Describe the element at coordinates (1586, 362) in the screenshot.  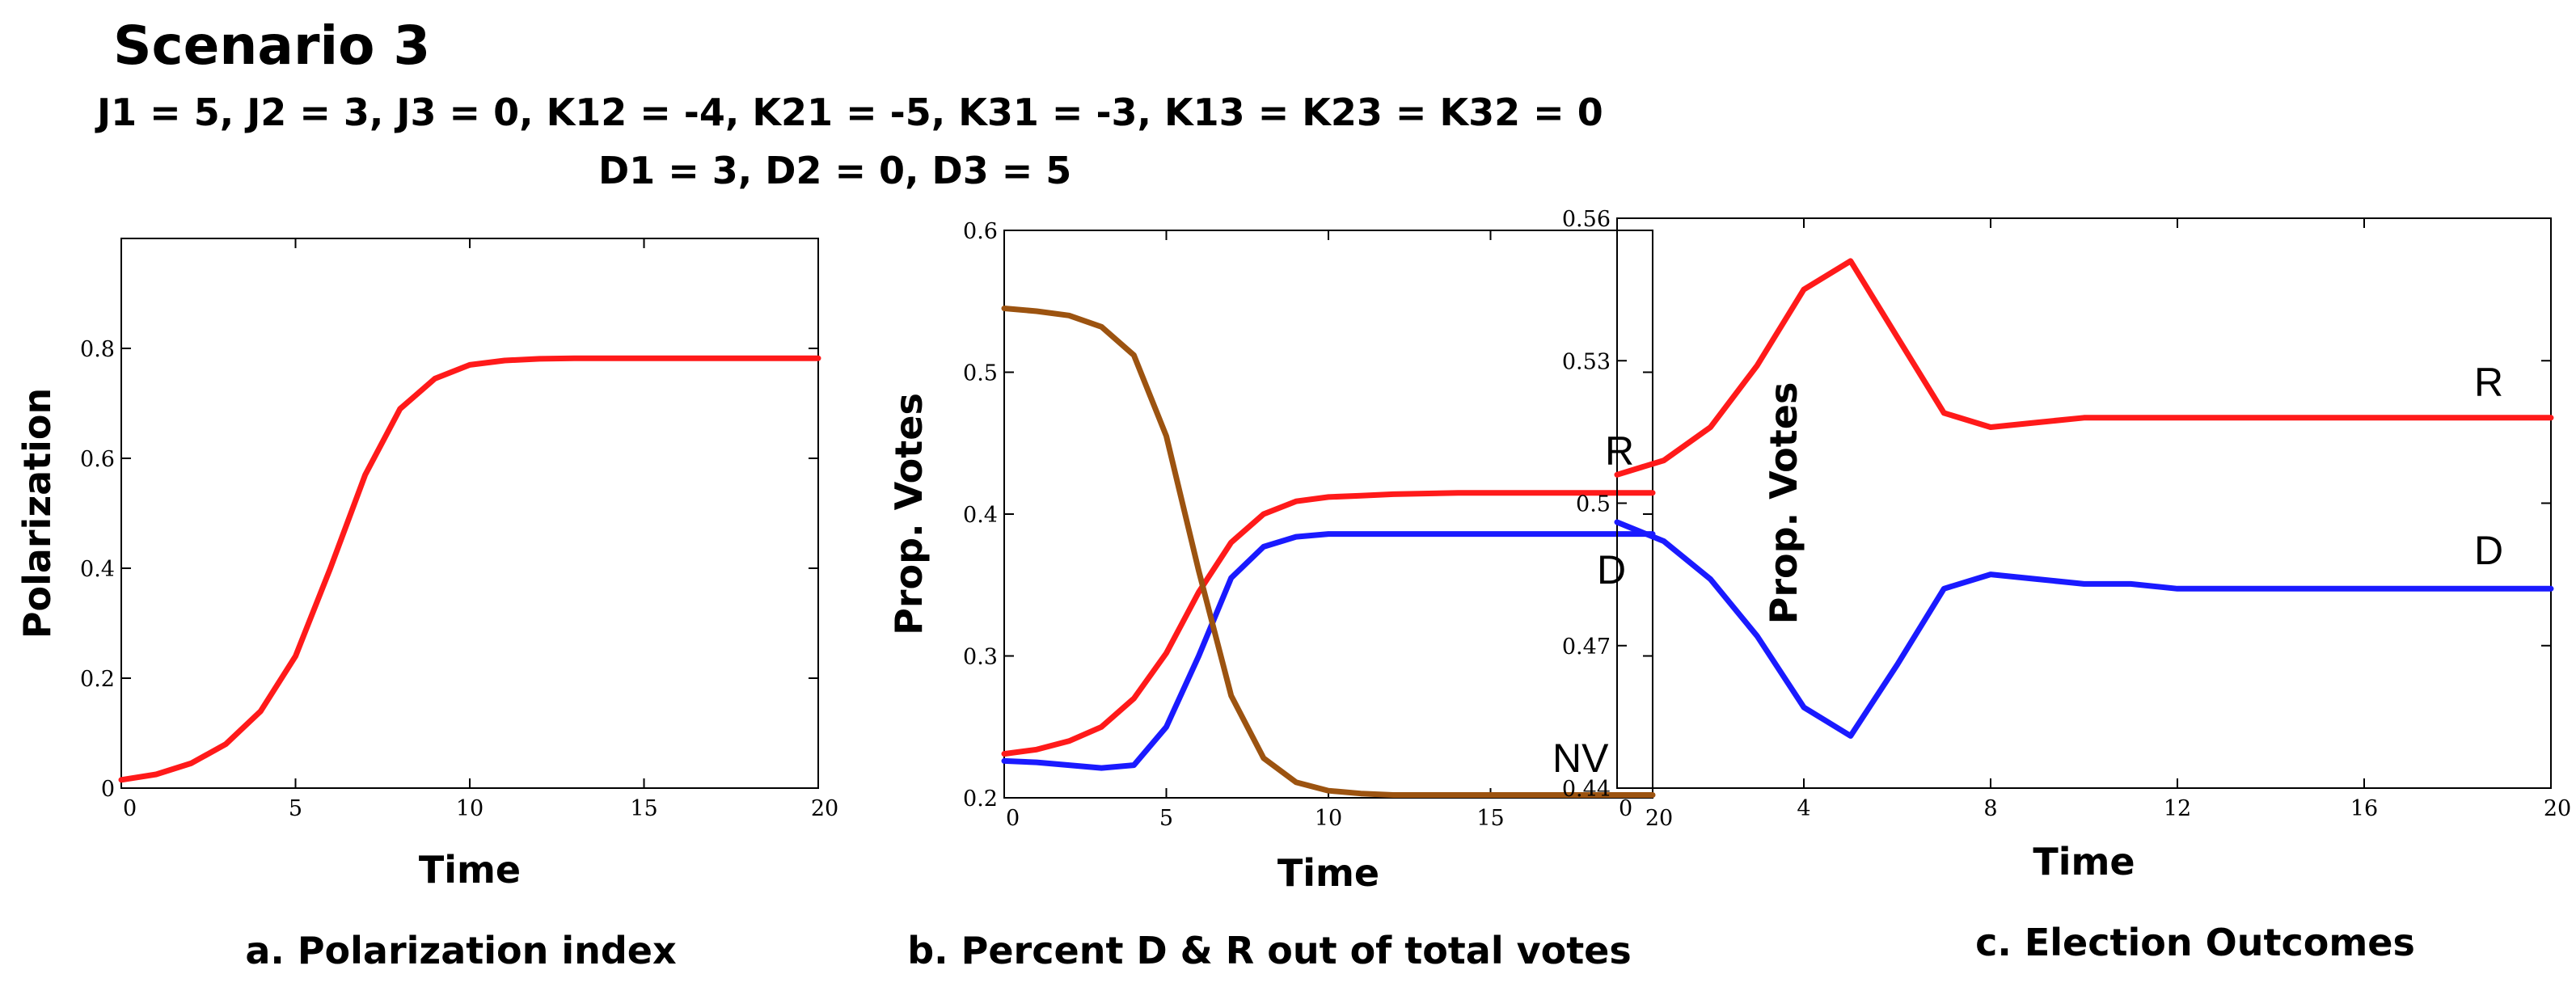
I see `y-tick-label: 0.53` at that location.